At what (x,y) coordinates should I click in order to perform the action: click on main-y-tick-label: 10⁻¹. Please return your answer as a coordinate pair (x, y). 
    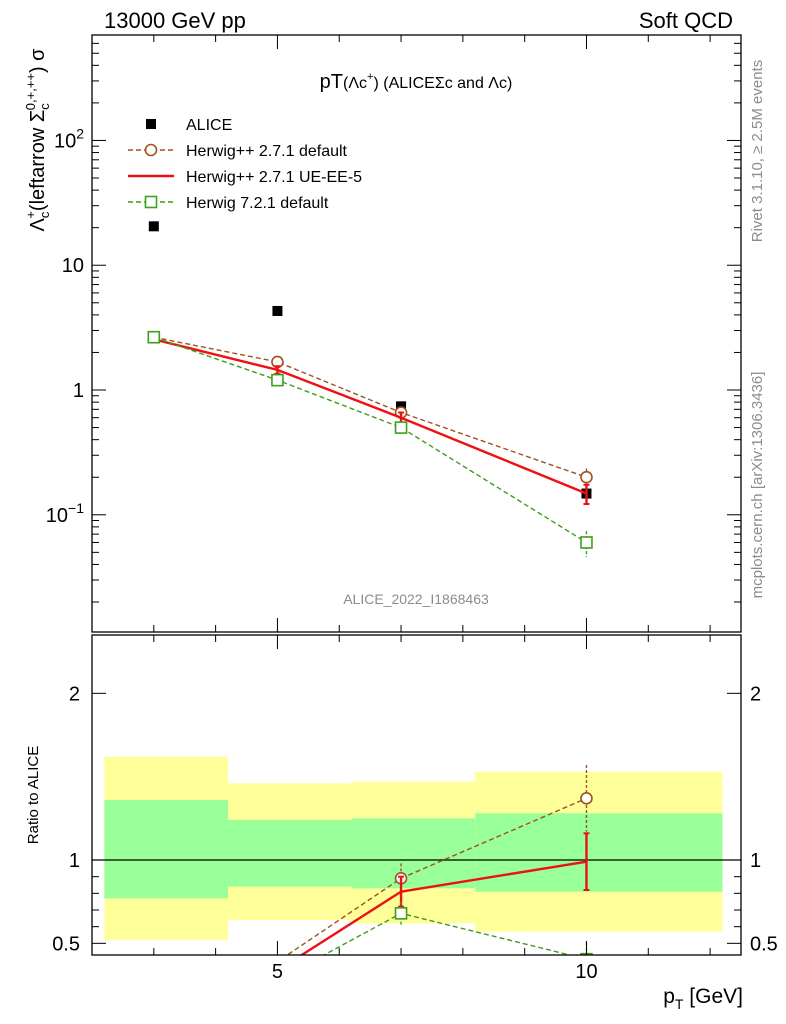
    Looking at the image, I should click on (65, 513).